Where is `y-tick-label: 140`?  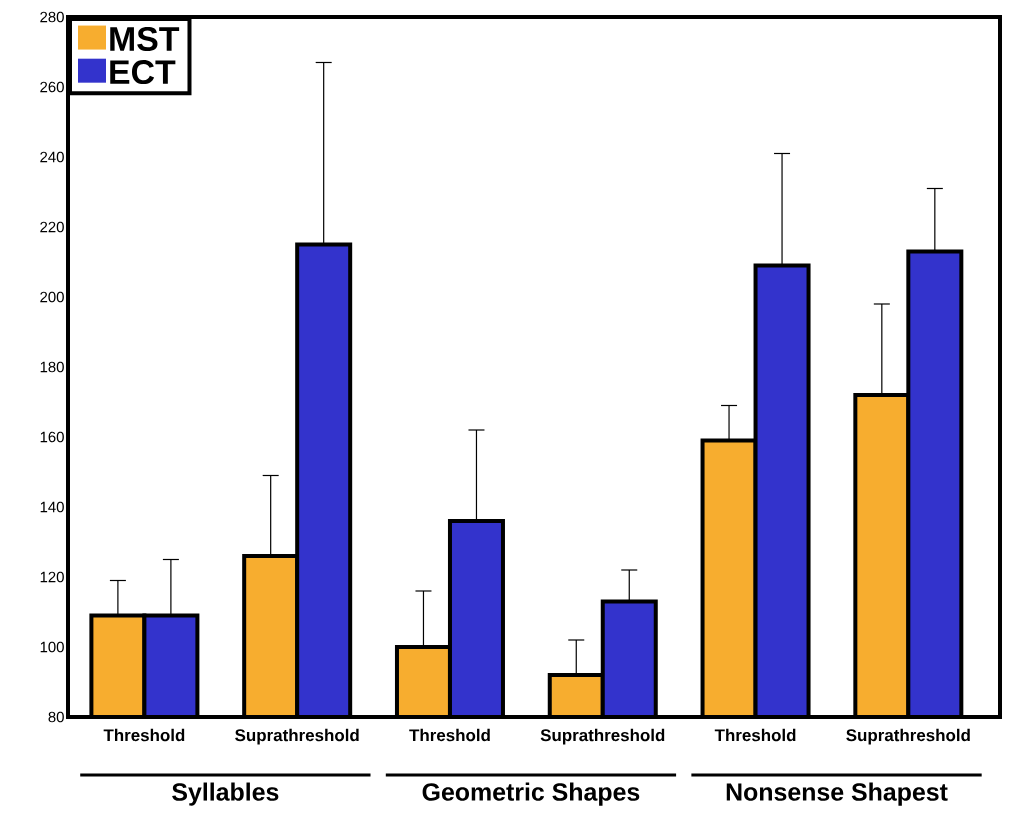
y-tick-label: 140 is located at coordinates (52, 507).